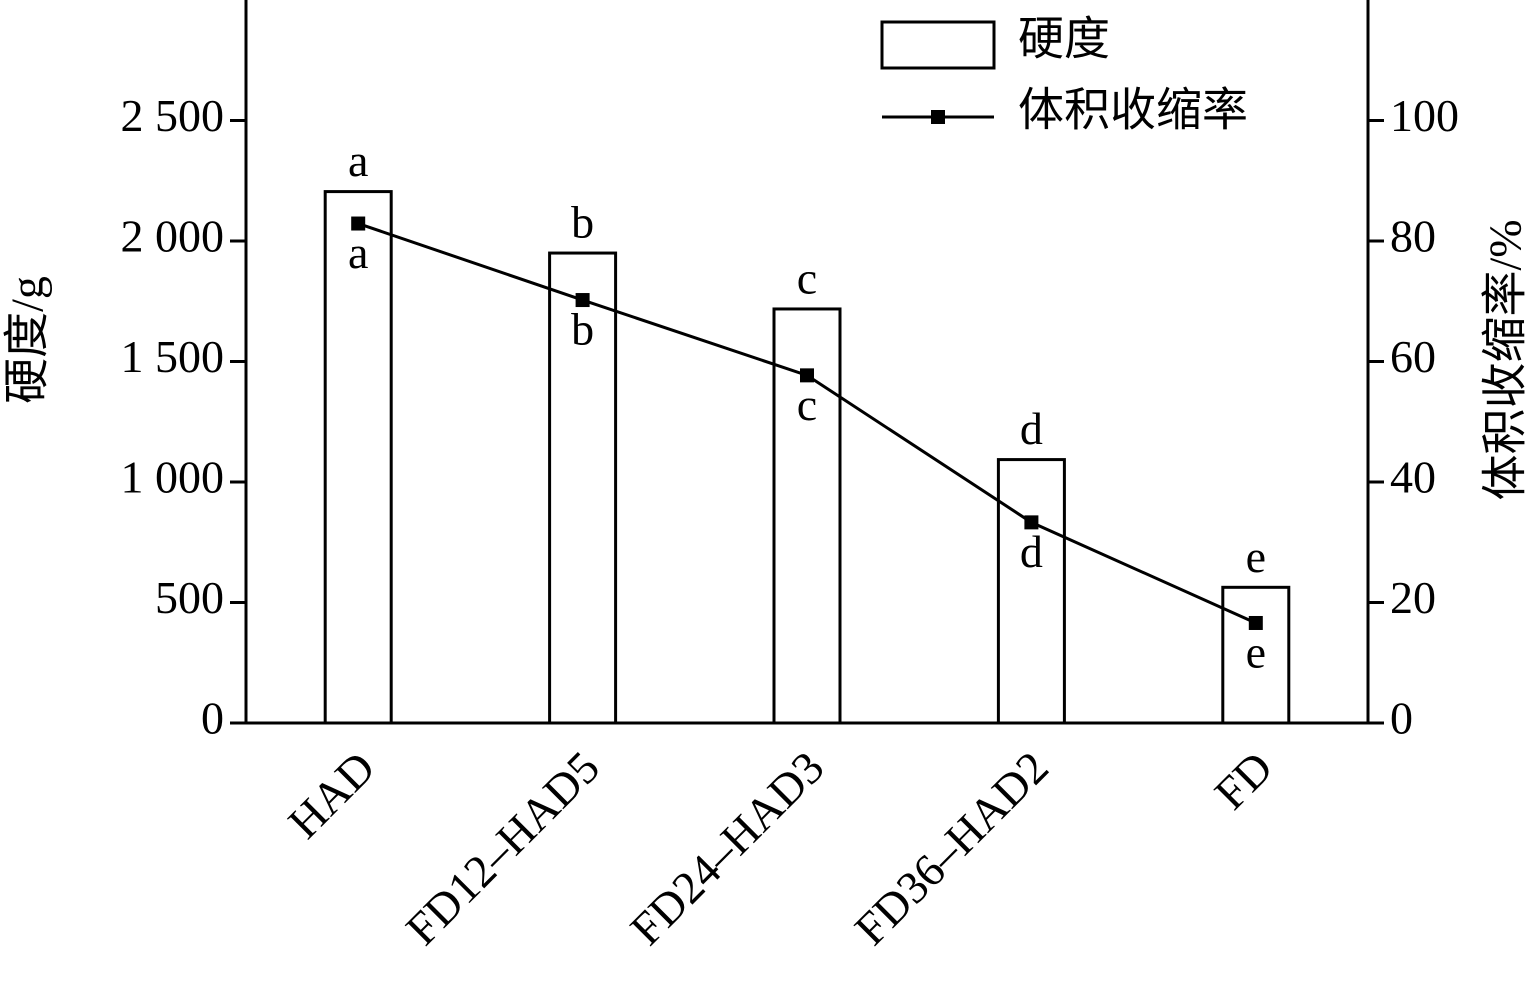 Image resolution: width=1540 pixels, height=994 pixels. Describe the element at coordinates (1244, 780) in the screenshot. I see `x-tick-label: FD` at that location.